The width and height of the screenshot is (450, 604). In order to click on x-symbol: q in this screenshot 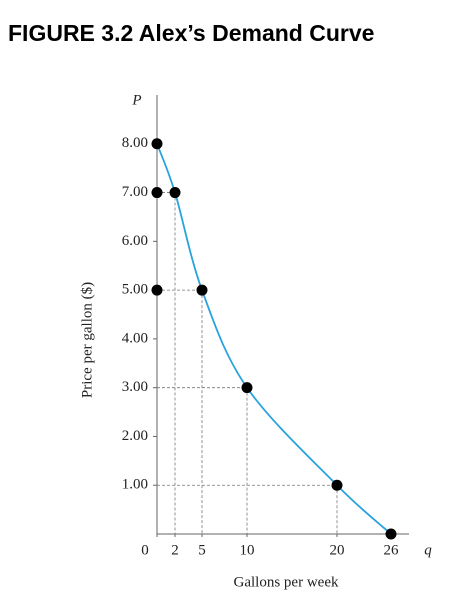, I will do `click(428, 550)`.